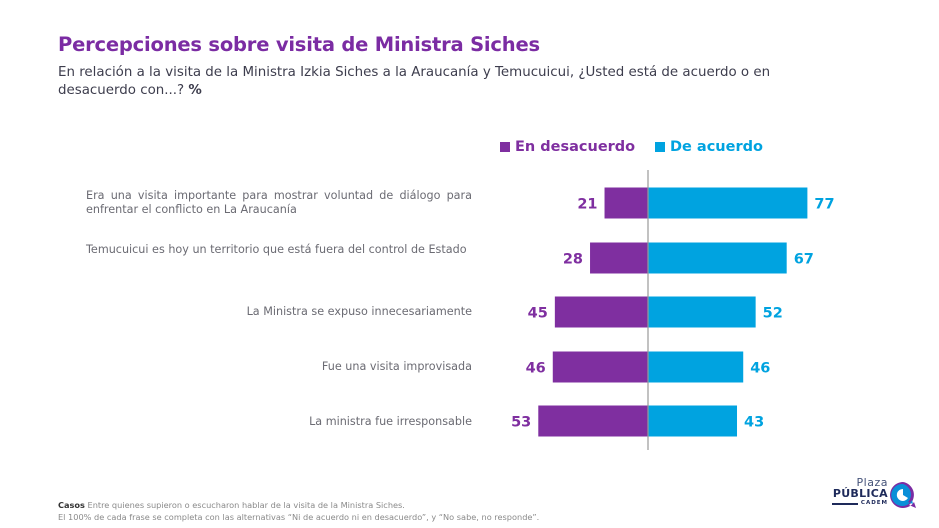  I want to click on logo-text-cadem: CADEM, so click(874, 503).